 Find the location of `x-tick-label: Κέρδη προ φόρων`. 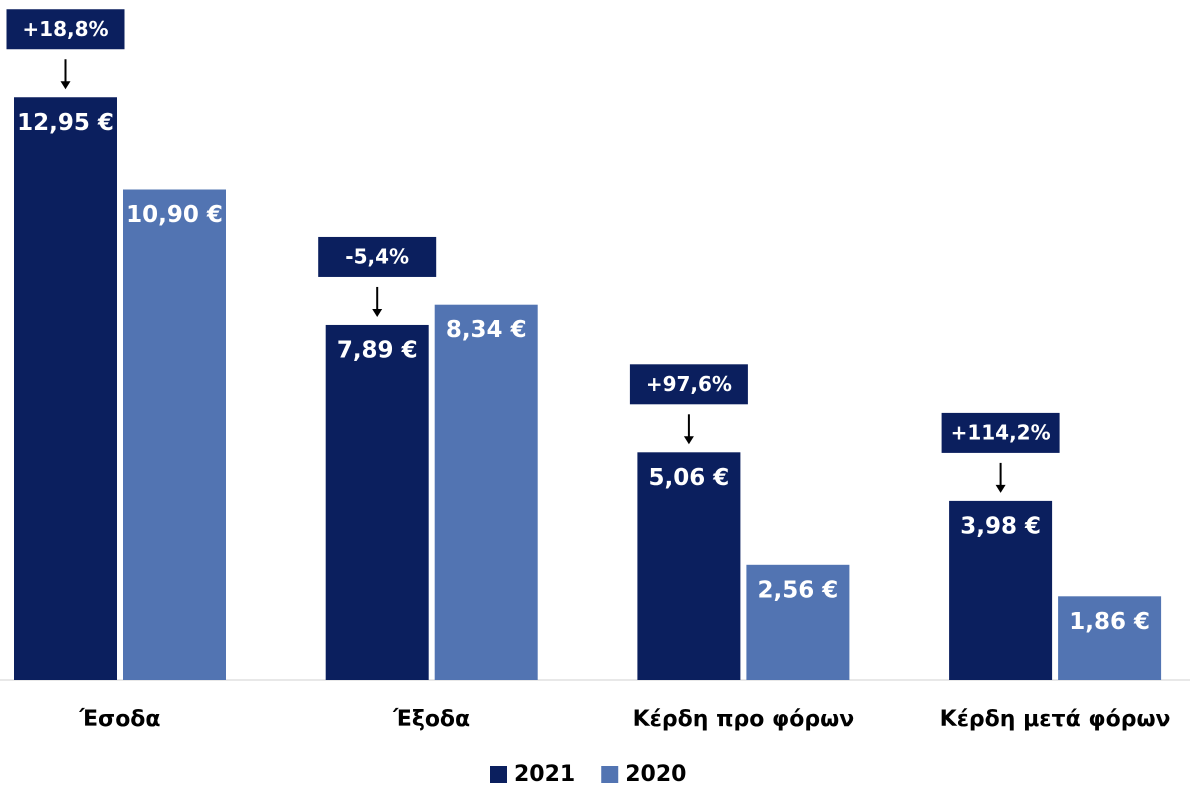

x-tick-label: Κέρδη προ φόρων is located at coordinates (744, 719).